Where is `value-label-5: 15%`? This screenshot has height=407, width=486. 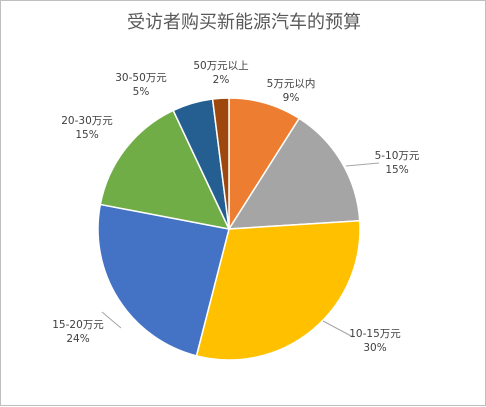
value-label-5: 15% is located at coordinates (86, 135).